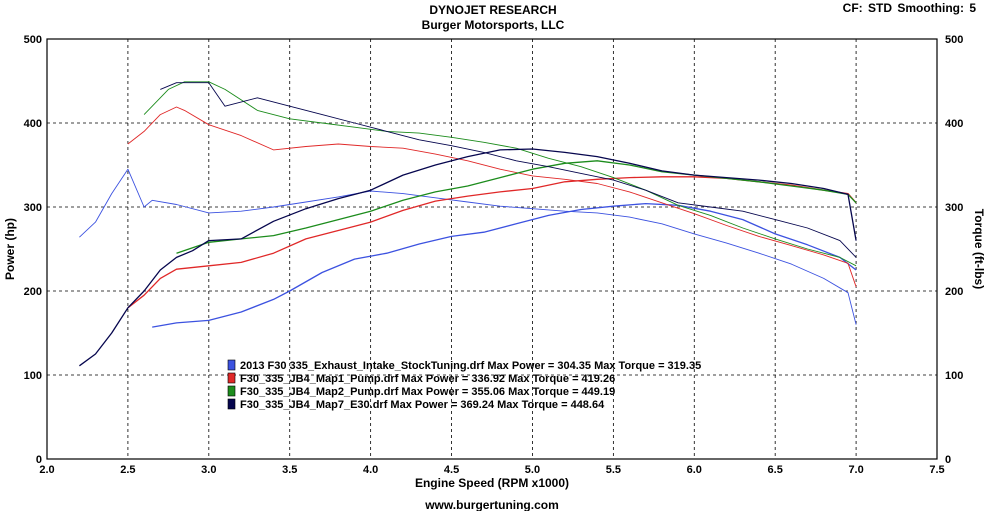 The width and height of the screenshot is (986, 511). What do you see at coordinates (208, 470) in the screenshot?
I see `x-tick-label: 3.0` at bounding box center [208, 470].